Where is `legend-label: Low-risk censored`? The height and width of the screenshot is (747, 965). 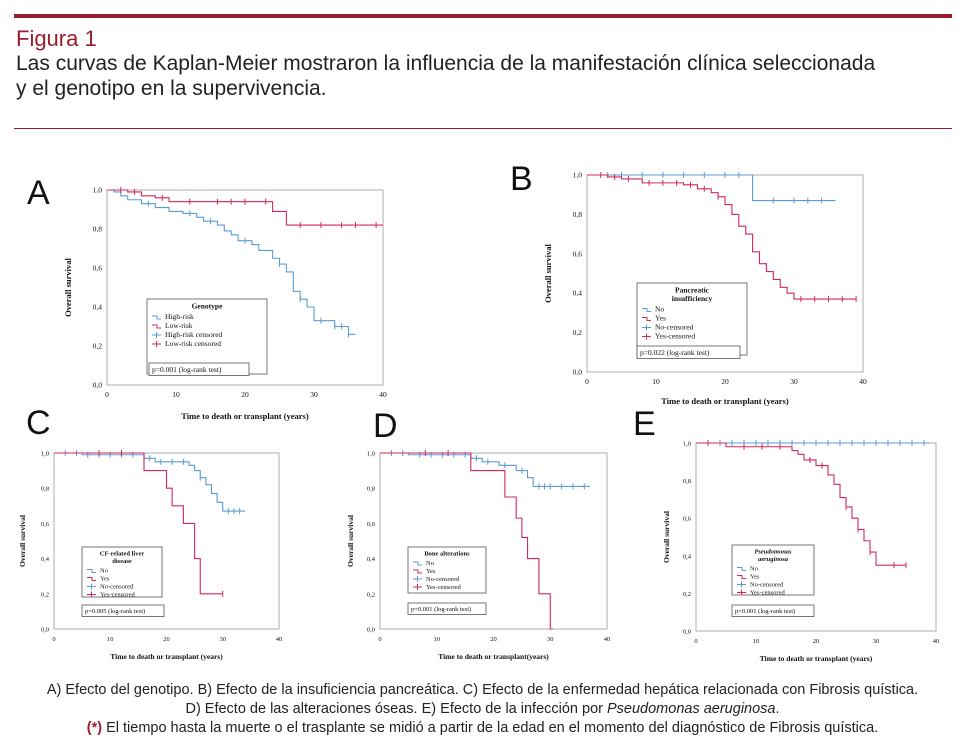
legend-label: Low-risk censored is located at coordinates (193, 343).